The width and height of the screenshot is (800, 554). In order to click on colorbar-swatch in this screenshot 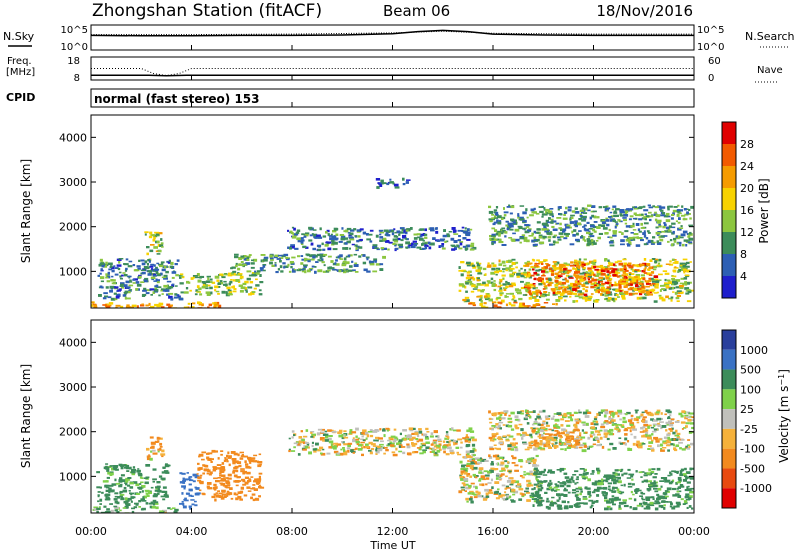, I will do `click(729, 340)`.